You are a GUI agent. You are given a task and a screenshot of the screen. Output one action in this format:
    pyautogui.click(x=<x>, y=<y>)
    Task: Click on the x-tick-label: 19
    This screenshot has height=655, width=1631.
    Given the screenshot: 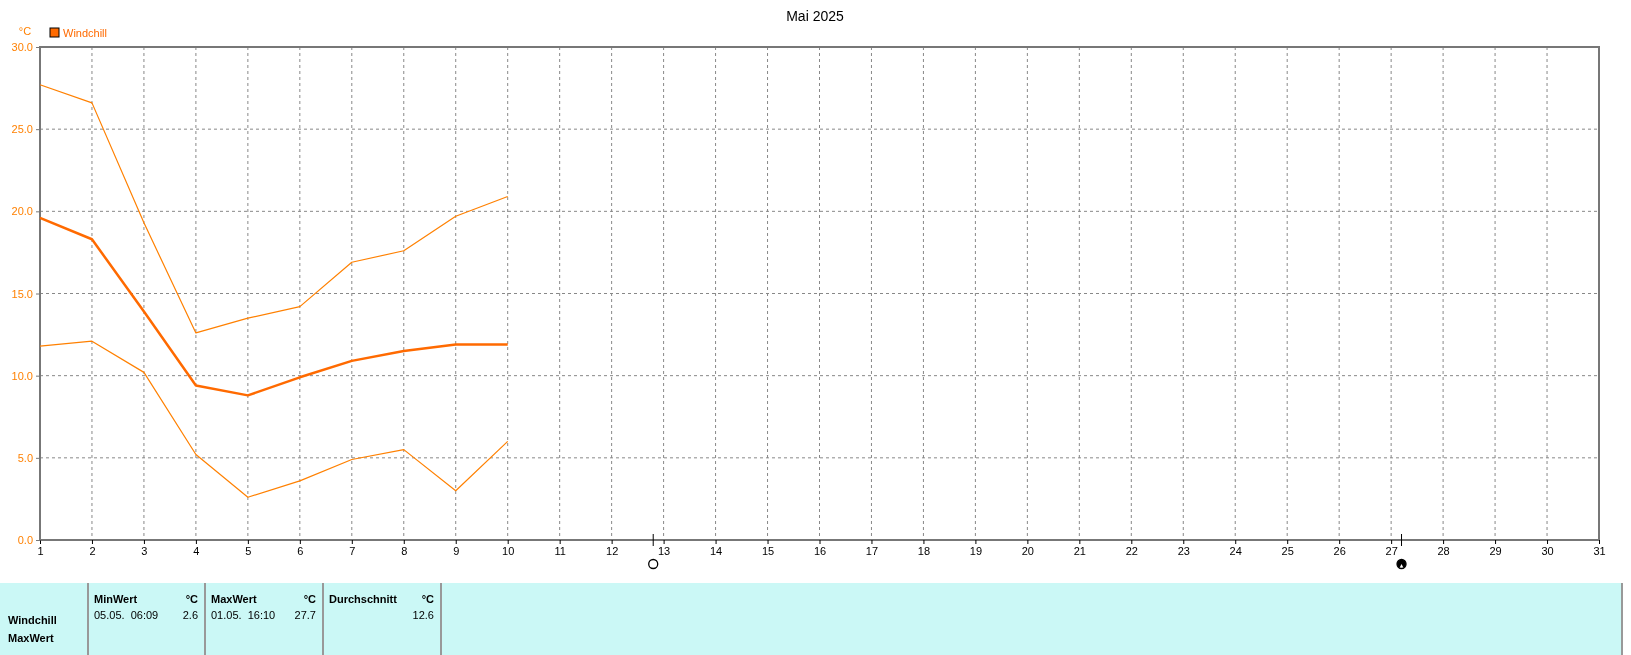 What is the action you would take?
    pyautogui.click(x=976, y=550)
    